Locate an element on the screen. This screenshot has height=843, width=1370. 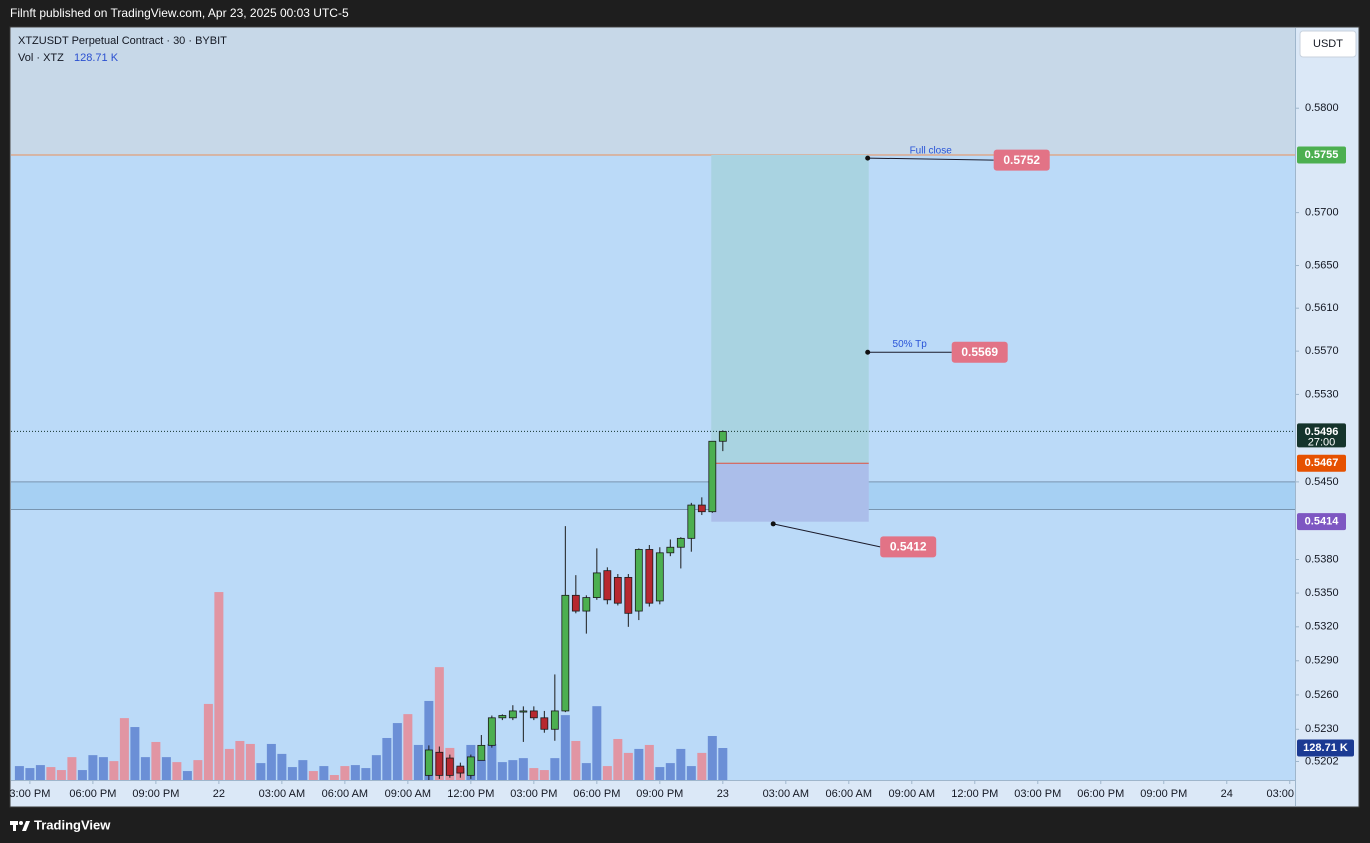
y-tick-label: 0.5260 is located at coordinates (1322, 695).